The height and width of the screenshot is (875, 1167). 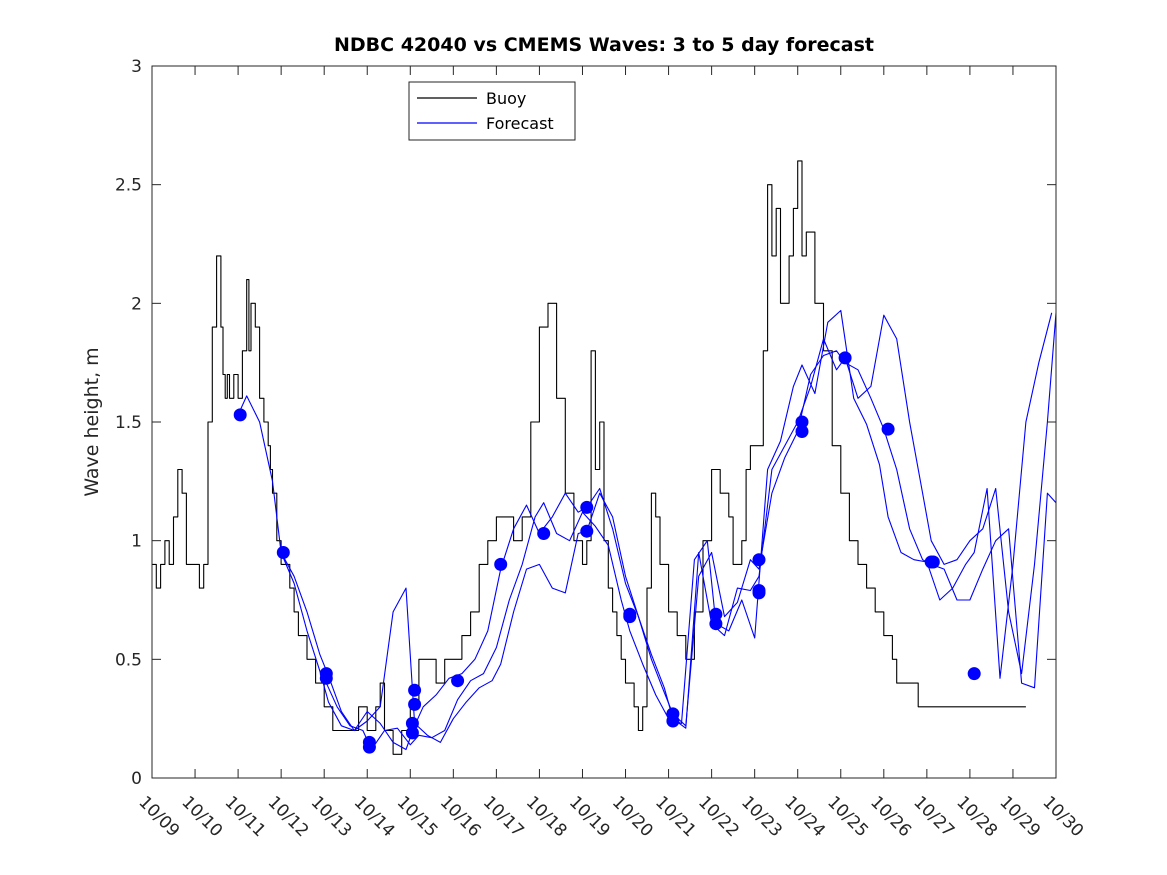 I want to click on y-tick-label: 0, so click(x=136, y=779).